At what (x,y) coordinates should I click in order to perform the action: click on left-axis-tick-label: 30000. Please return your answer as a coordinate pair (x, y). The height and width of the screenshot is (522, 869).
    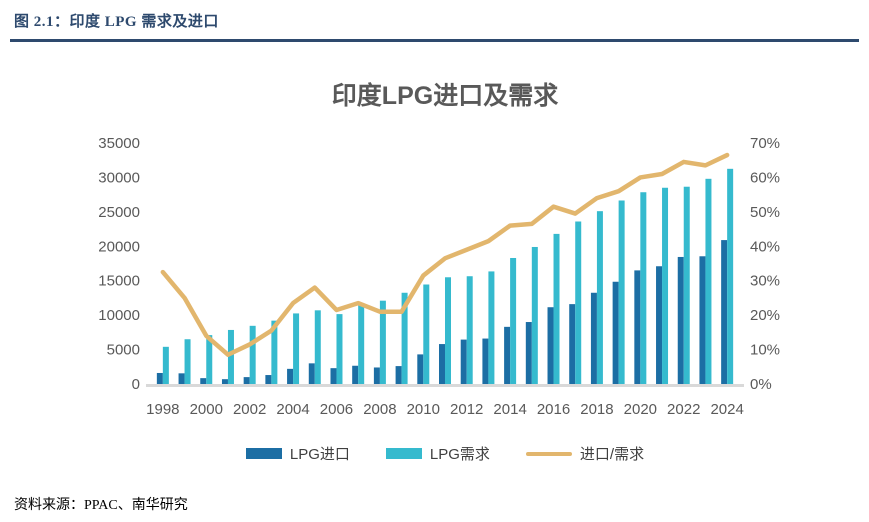
    Looking at the image, I should click on (119, 177).